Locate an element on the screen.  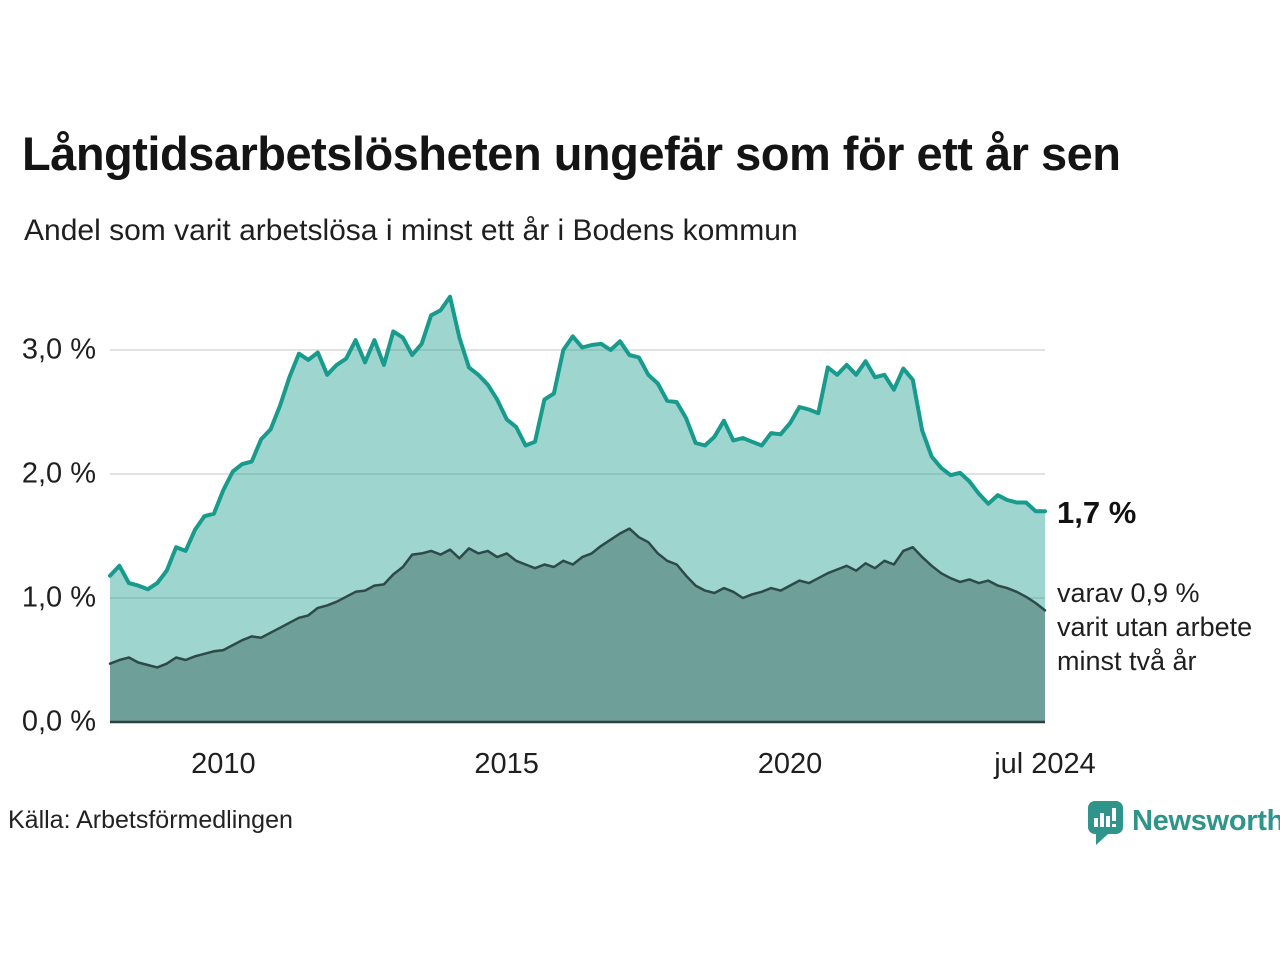
series-line is located at coordinates (577, 598).